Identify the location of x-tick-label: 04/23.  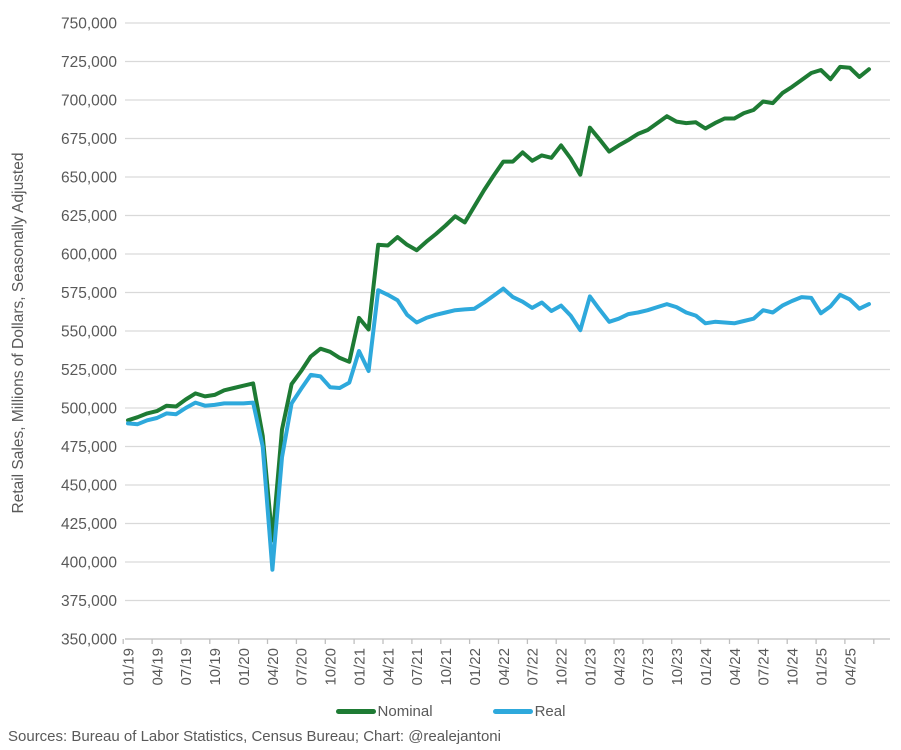
(619, 667).